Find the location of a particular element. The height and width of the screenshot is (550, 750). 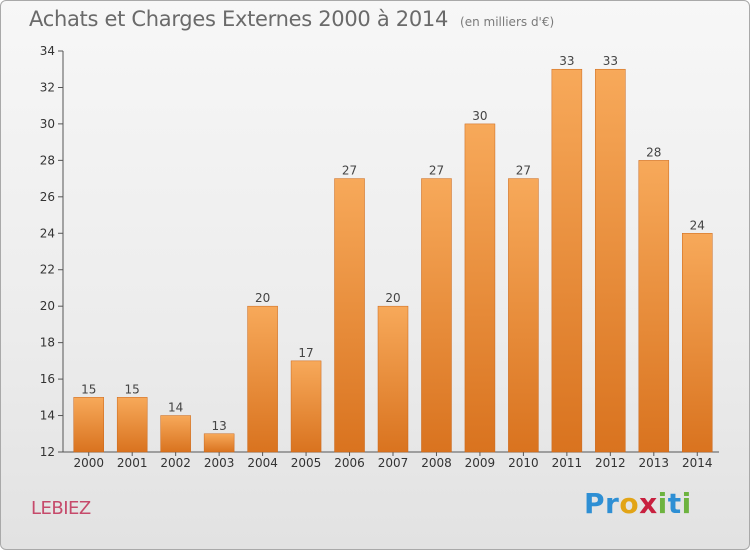

data-label: 14 is located at coordinates (175, 408).